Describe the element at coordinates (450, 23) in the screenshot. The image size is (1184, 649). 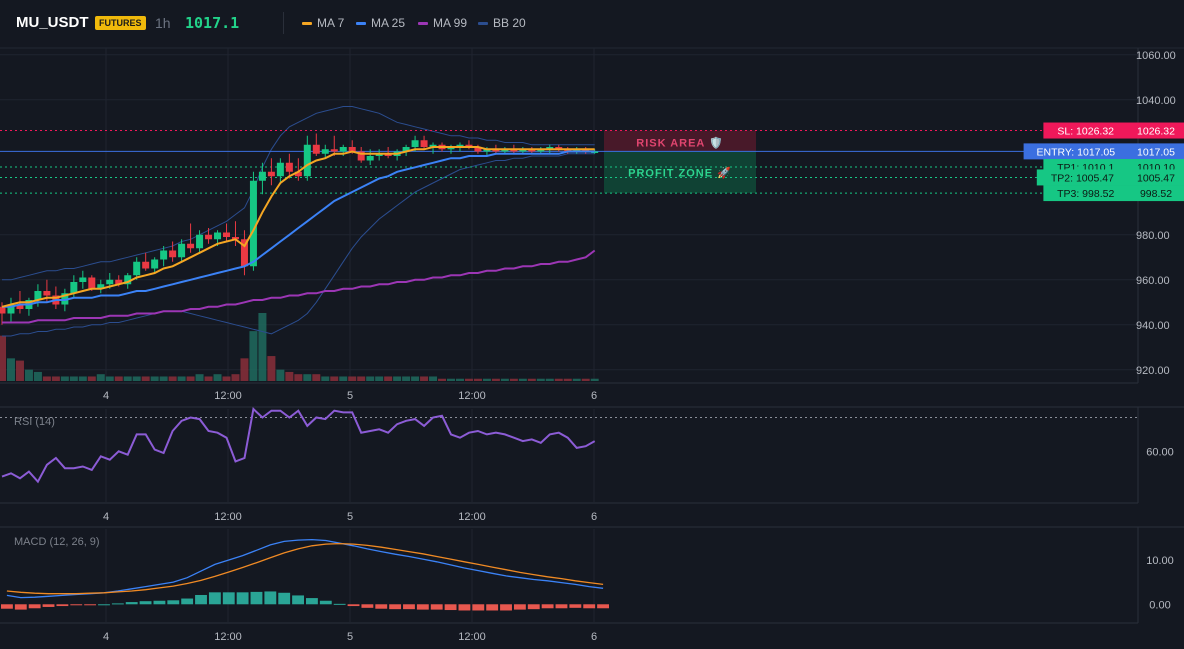
I see `legend-ma99-label: MA 99` at that location.